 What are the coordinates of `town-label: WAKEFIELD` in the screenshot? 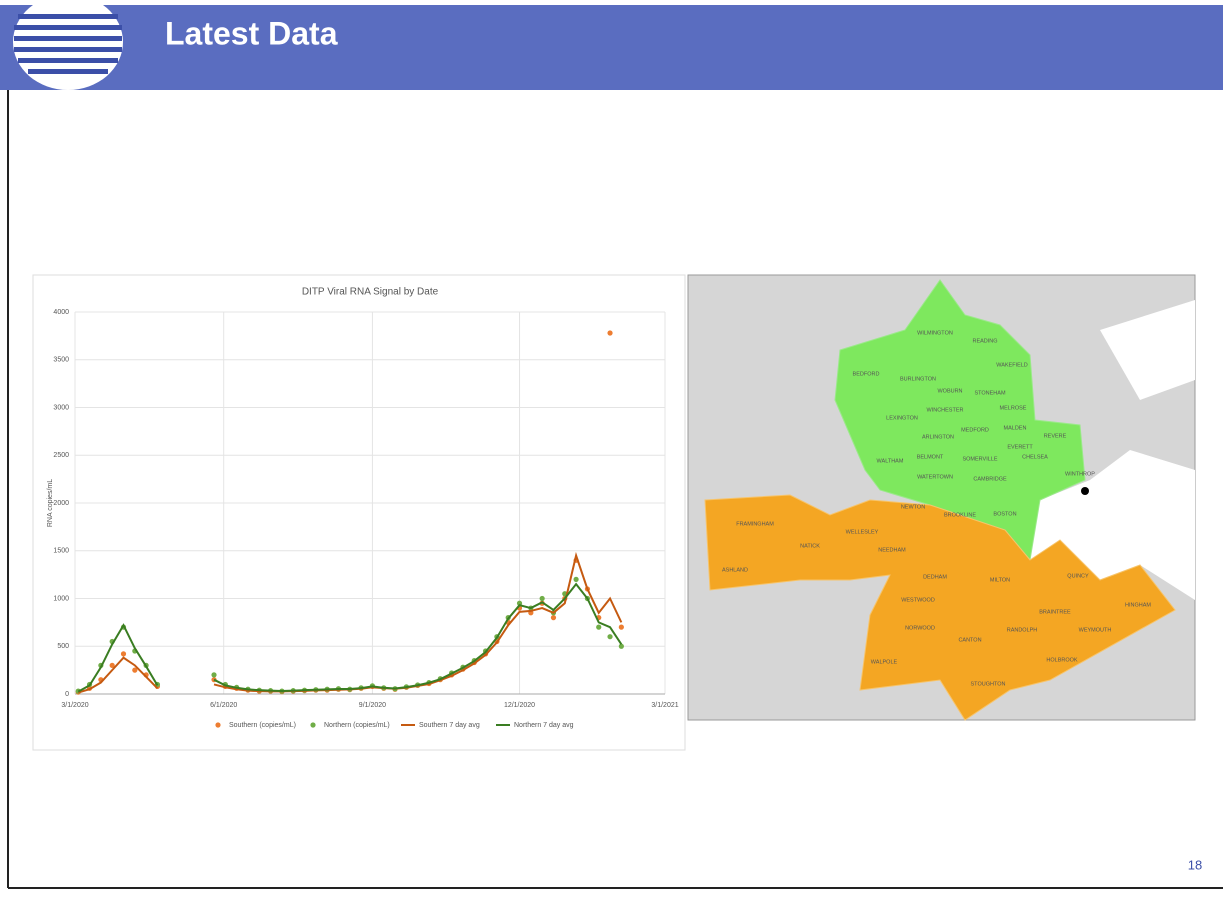 It's located at (1012, 365).